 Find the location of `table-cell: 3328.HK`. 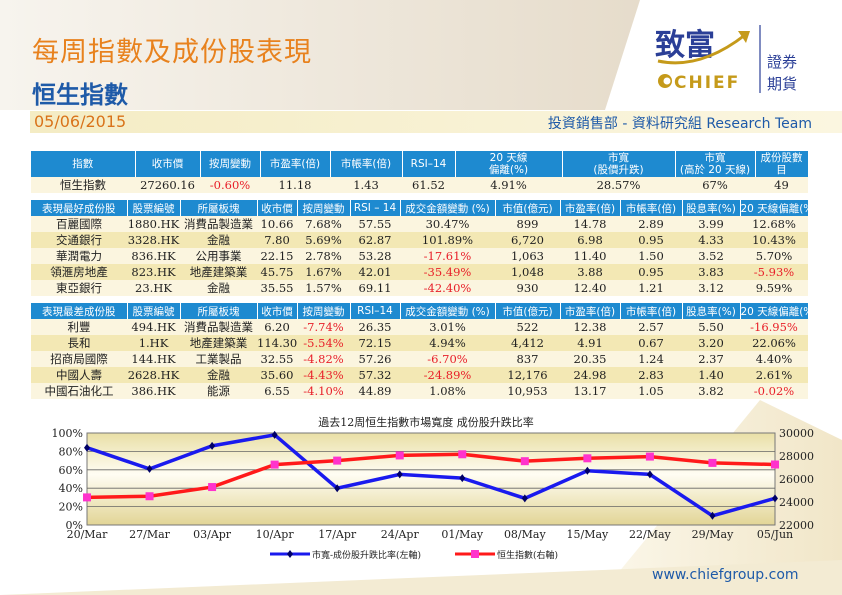

table-cell: 3328.HK is located at coordinates (153, 240).